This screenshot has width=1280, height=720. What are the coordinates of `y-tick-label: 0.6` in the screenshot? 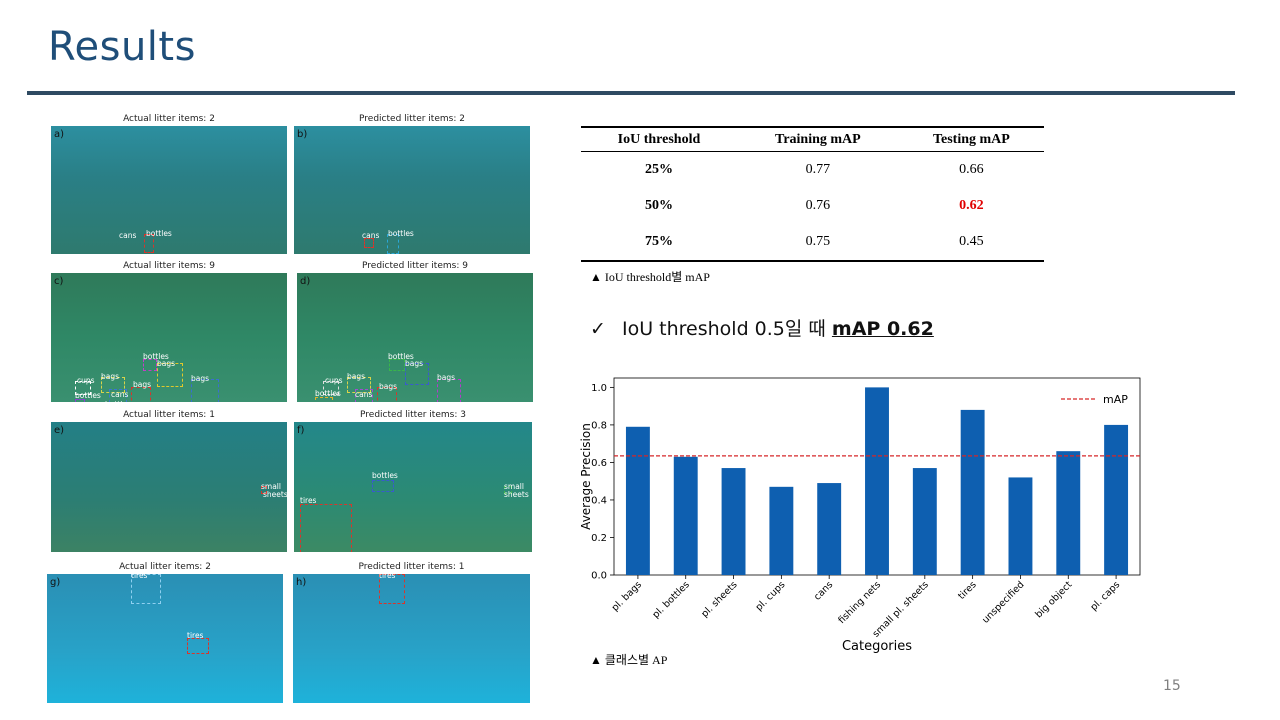 It's located at (599, 463).